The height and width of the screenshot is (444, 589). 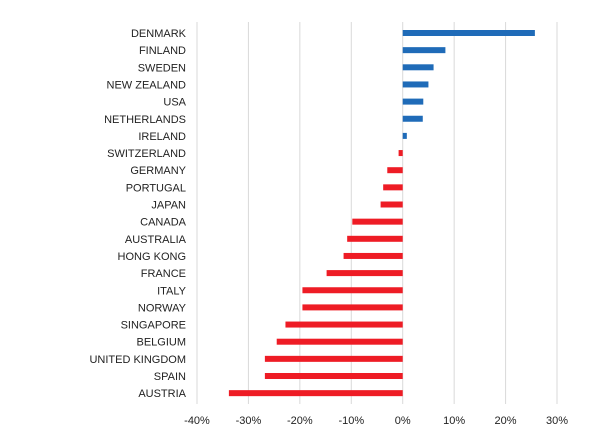 I want to click on x-tick-labels: -40% -30% -20% -10% 0% 10% 20% 30%, so click(x=376, y=421).